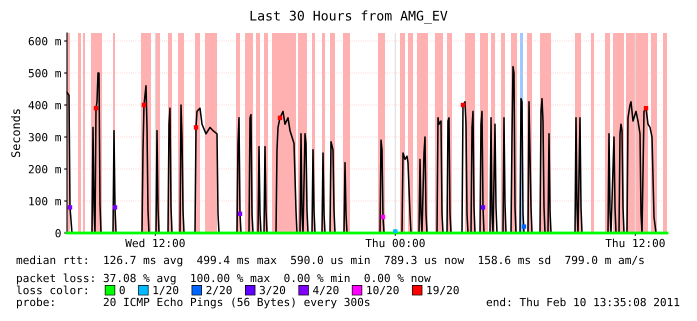 The height and width of the screenshot is (321, 697). Describe the element at coordinates (58, 233) in the screenshot. I see `y-tick-label: 0` at that location.